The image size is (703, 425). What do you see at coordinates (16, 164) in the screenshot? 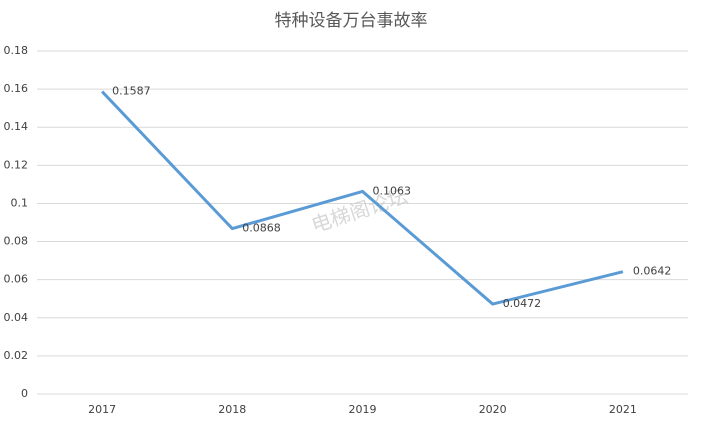
I see `y-tick-label: 0.12` at bounding box center [16, 164].